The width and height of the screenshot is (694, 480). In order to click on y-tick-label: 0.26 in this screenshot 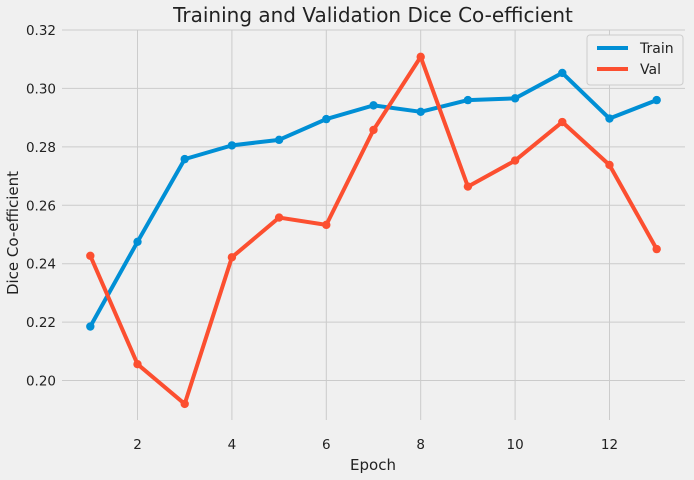, I will do `click(41, 206)`.